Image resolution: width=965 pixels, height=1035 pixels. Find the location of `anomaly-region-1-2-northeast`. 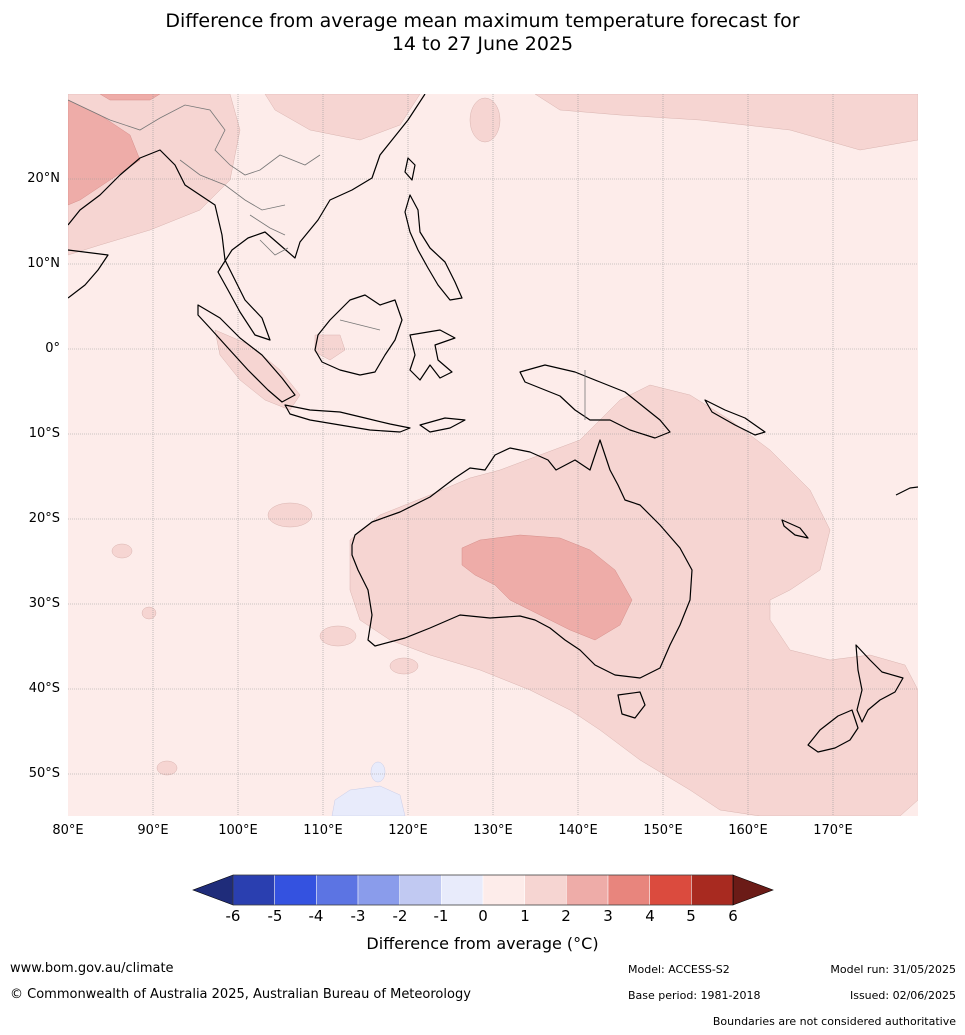

anomaly-region-1-2-northeast is located at coordinates (726, 122).